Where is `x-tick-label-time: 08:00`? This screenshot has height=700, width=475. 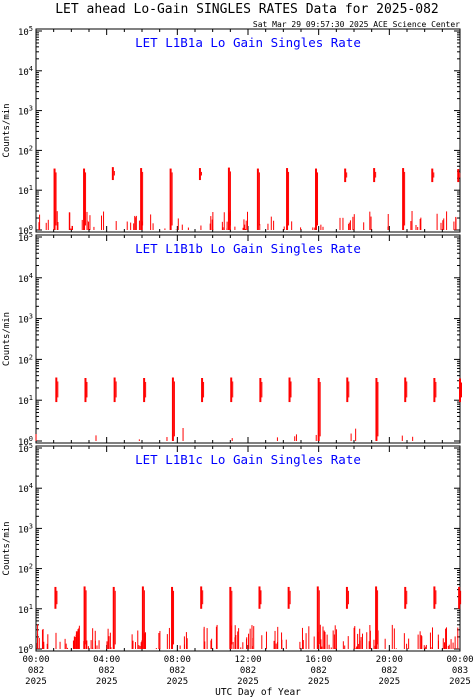
x-tick-label-time: 08:00 is located at coordinates (177, 660).